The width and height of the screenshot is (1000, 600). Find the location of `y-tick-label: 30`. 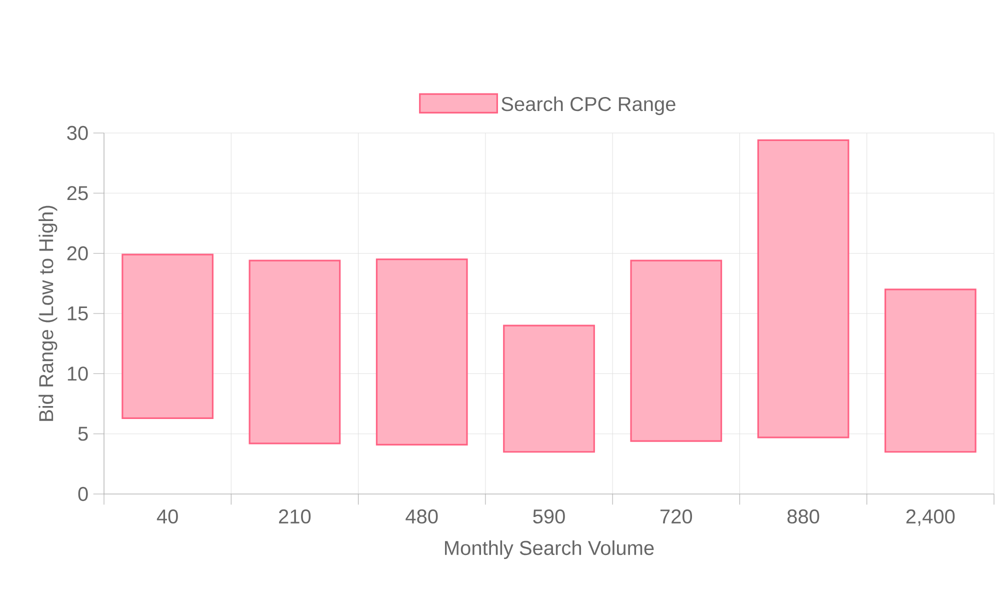

y-tick-label: 30 is located at coordinates (77, 133).